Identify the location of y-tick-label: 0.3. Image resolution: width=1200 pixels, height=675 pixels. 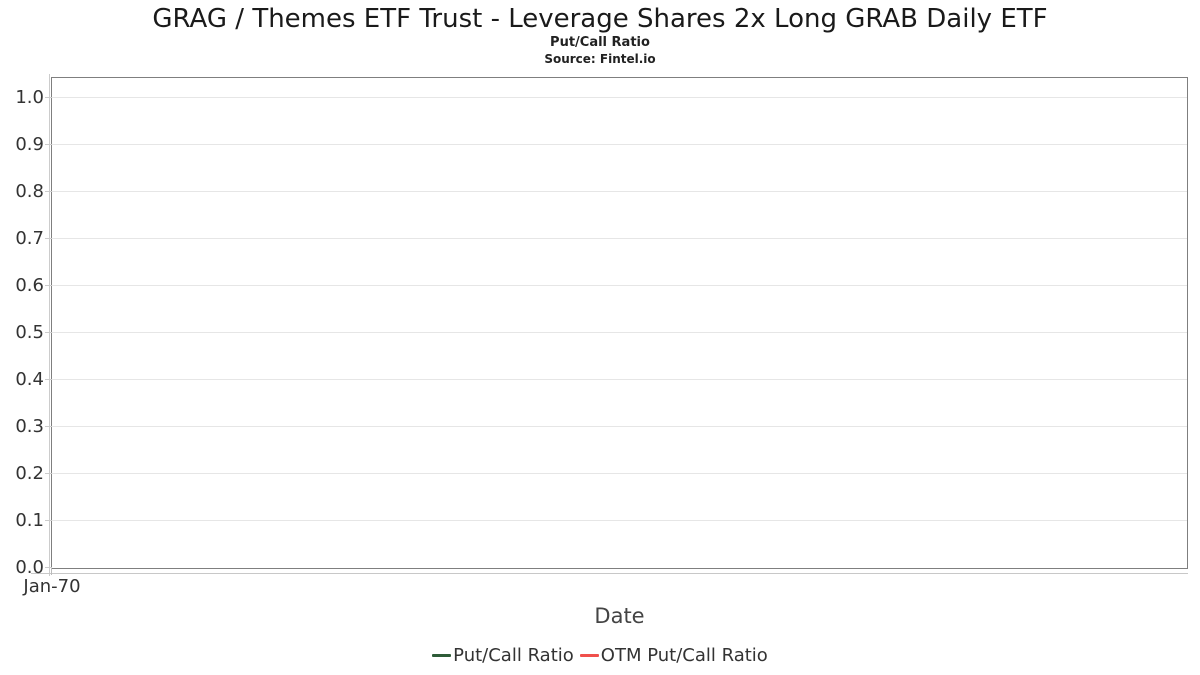
(29, 426).